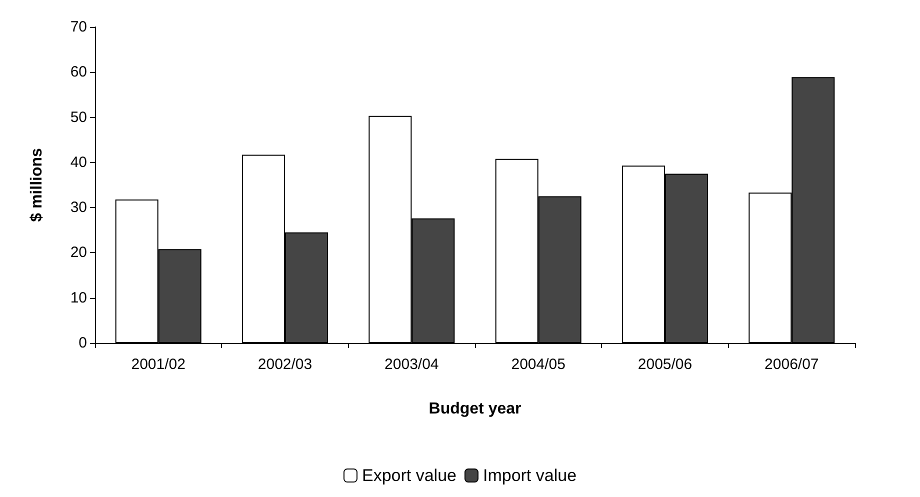  What do you see at coordinates (411, 364) in the screenshot?
I see `x-tick-label: 2003/04` at bounding box center [411, 364].